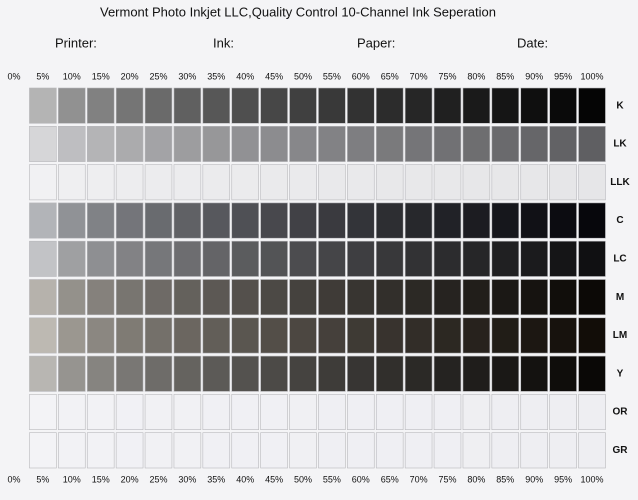  What do you see at coordinates (534, 479) in the screenshot?
I see `column-label: 90%` at bounding box center [534, 479].